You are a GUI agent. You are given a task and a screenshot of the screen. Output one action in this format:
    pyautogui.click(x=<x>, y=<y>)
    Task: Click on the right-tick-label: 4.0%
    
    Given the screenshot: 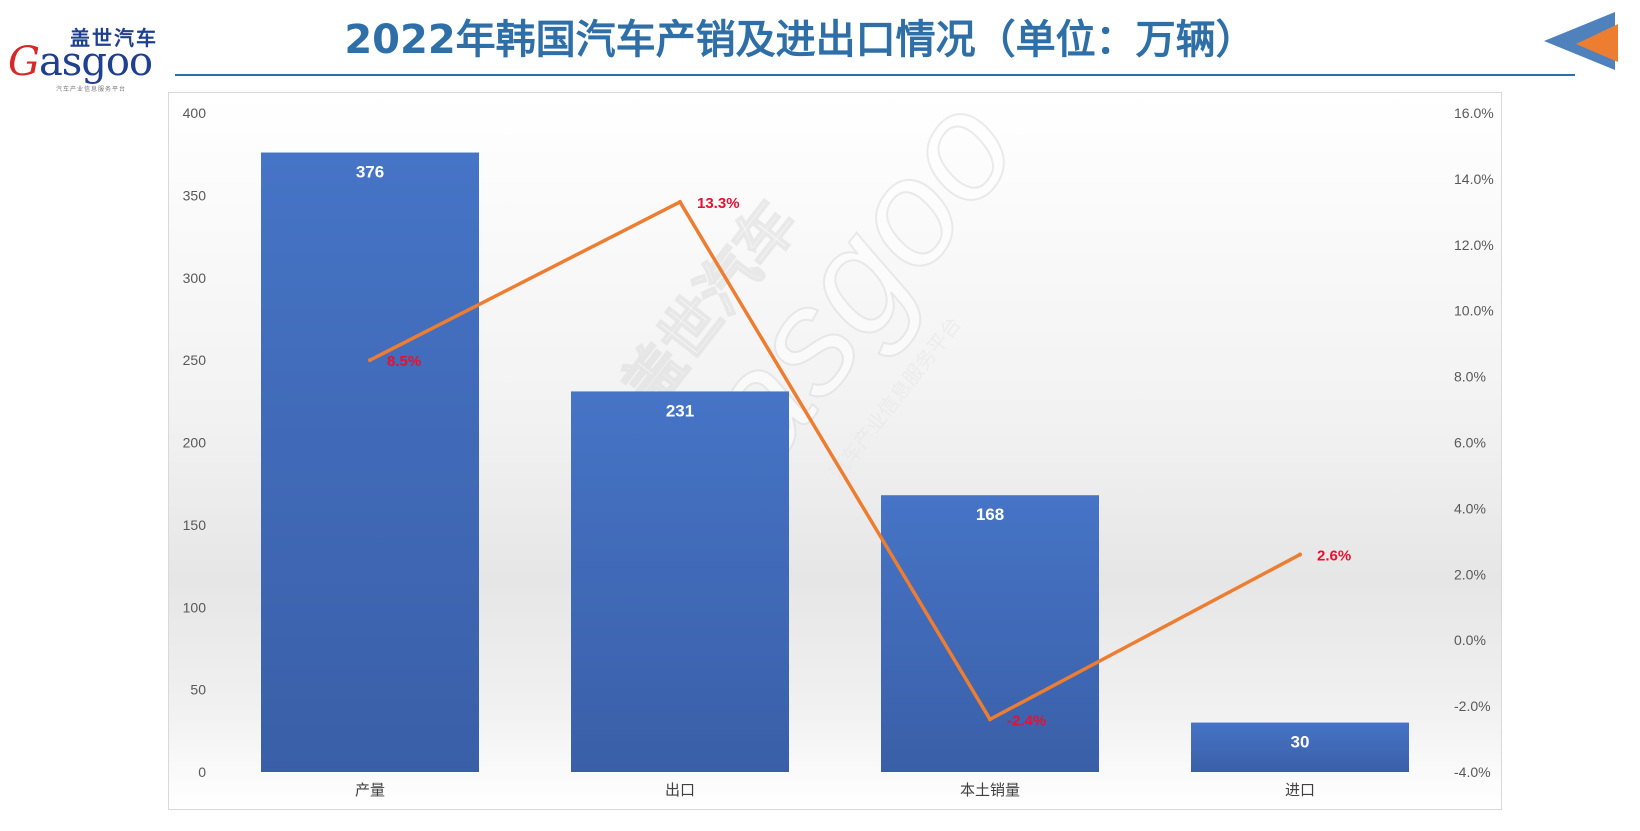 What is the action you would take?
    pyautogui.click(x=1470, y=508)
    